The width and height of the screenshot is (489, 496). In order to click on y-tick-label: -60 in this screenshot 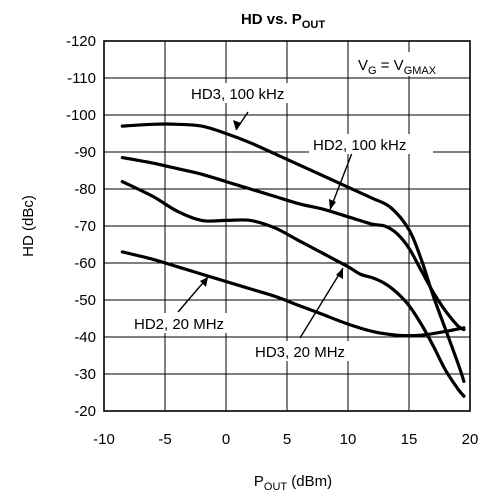, I will do `click(85, 263)`.